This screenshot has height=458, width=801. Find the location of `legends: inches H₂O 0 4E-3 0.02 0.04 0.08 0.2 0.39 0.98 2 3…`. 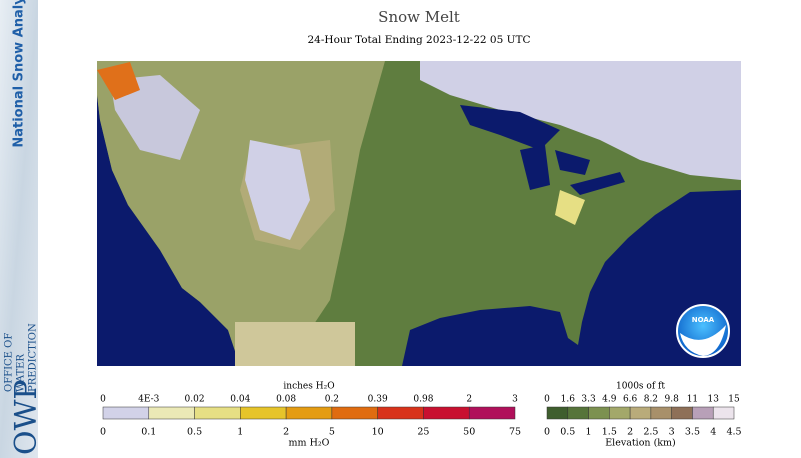

legends: inches H₂O 0 4E-3 0.02 0.04 0.08 0.2 0.39 0.98 2 3… is located at coordinates (421, 415).